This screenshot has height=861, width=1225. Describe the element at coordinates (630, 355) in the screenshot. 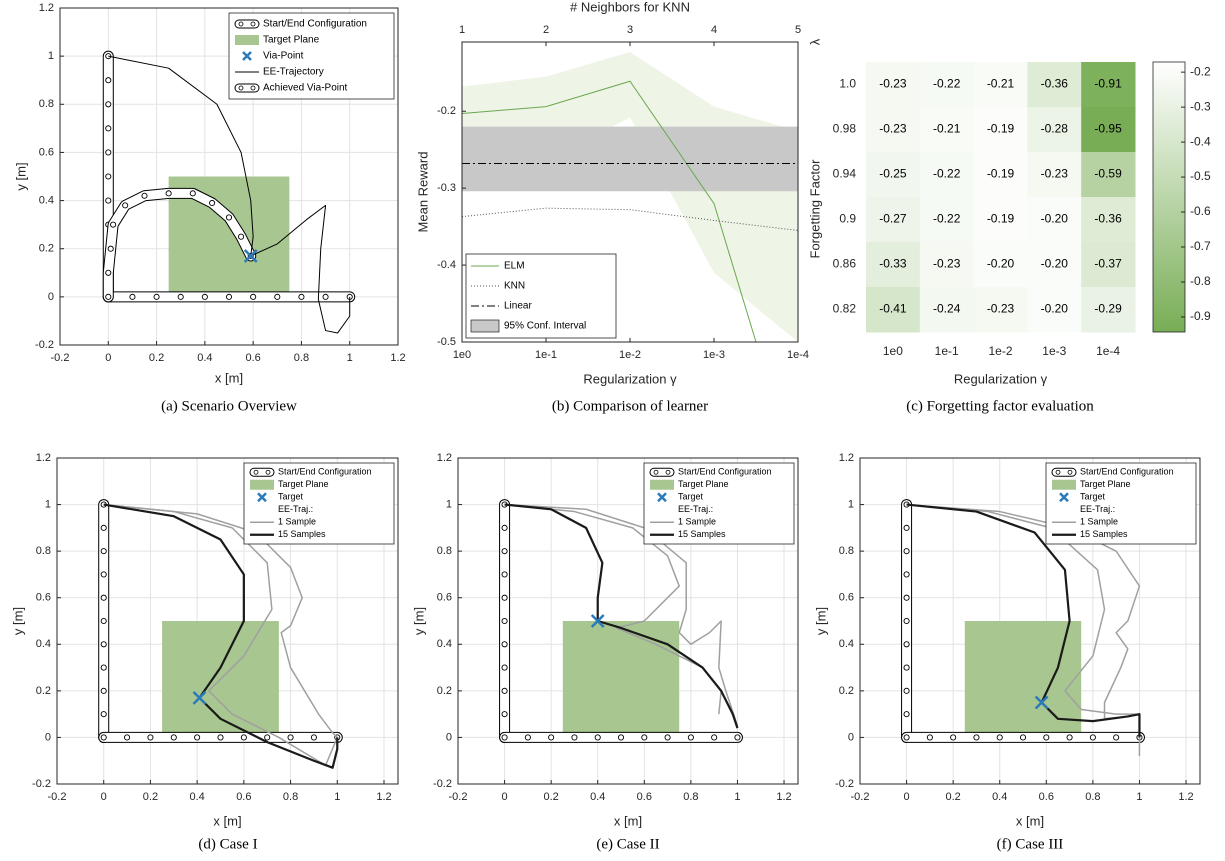

I see `x-tick-label: 1e-2` at that location.